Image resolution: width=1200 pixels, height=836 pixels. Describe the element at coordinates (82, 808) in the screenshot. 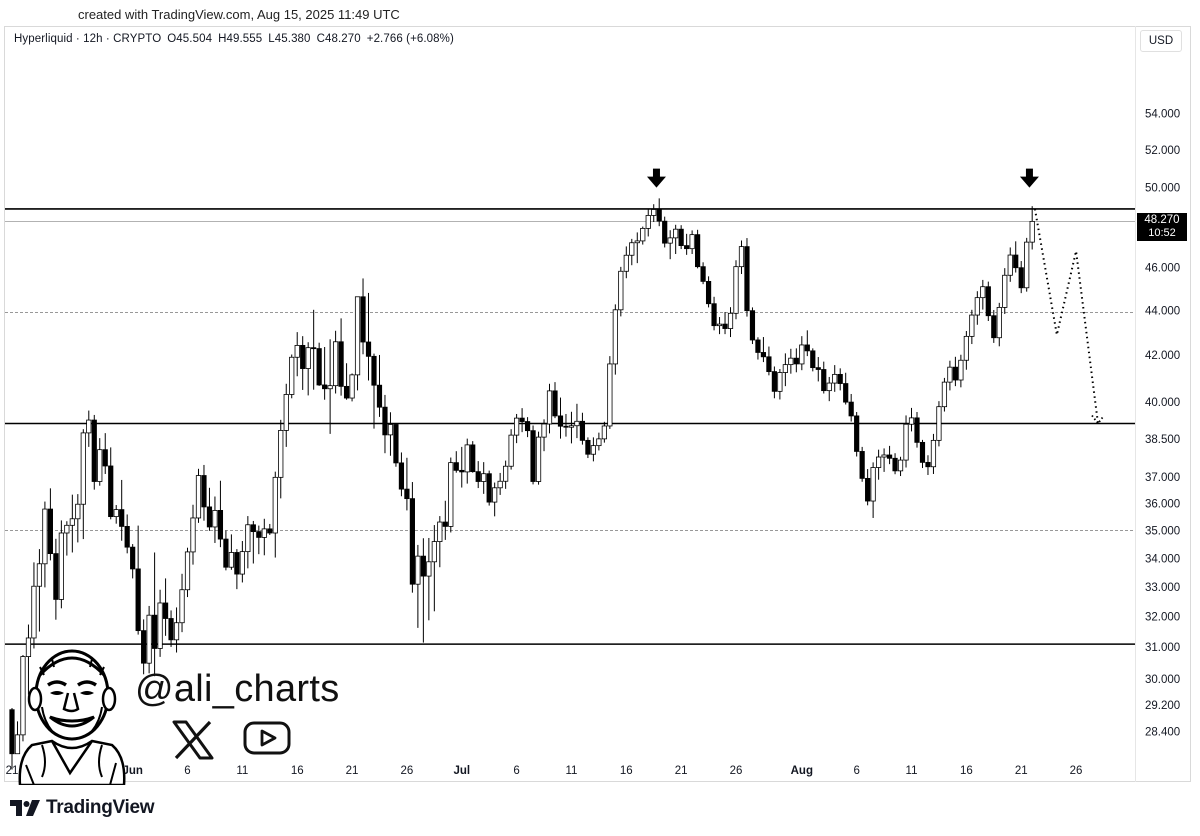

I see `tradingview-watermark: TradingView` at that location.